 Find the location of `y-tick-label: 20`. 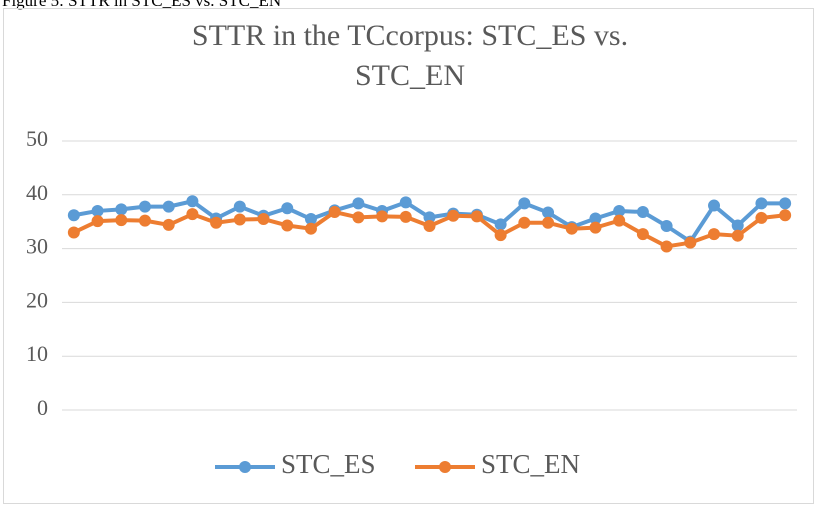

y-tick-label: 20 is located at coordinates (37, 299).